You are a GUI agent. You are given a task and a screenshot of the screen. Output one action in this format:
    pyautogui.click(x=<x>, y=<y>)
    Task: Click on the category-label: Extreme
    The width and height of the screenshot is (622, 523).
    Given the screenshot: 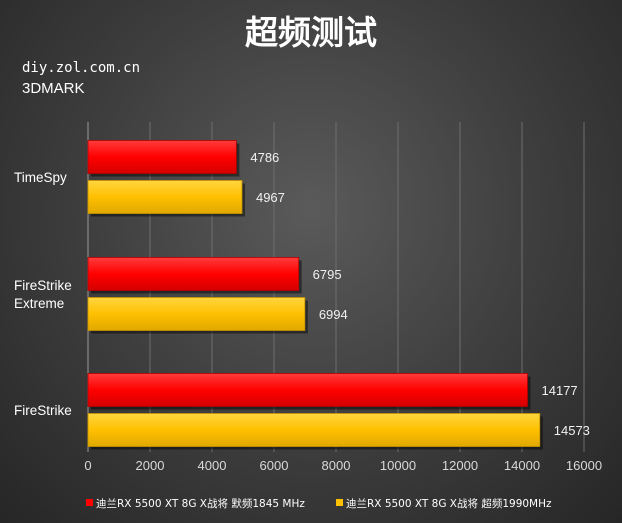 What is the action you would take?
    pyautogui.click(x=39, y=303)
    